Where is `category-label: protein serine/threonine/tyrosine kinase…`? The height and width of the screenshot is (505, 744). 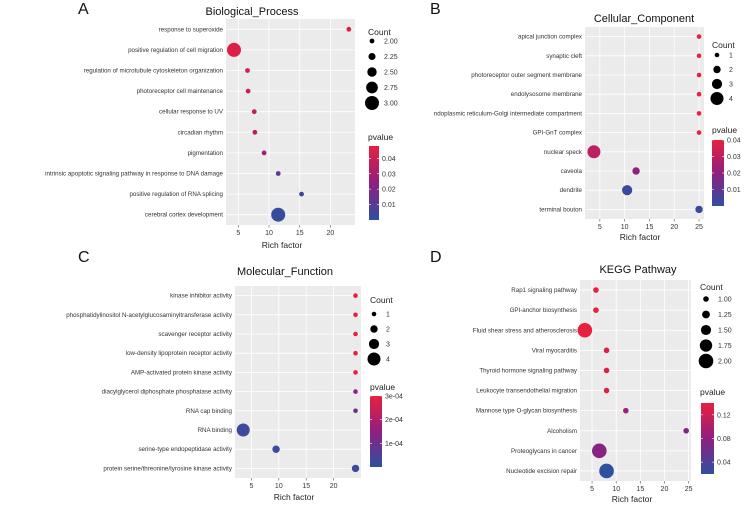
category-label: protein serine/threonine/tyrosine kinase… is located at coordinates (168, 468).